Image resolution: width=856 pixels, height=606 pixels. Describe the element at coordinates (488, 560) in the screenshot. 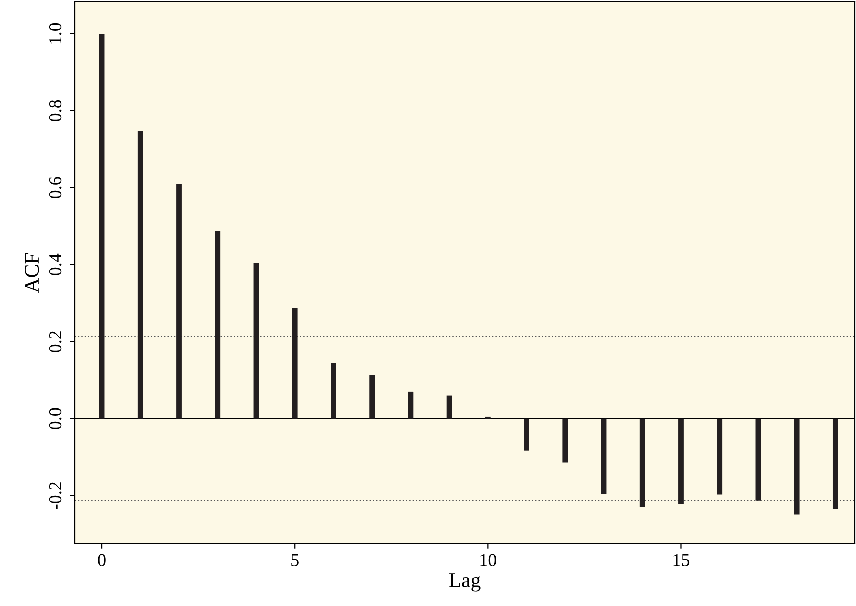

I see `x-tick-label: 10` at that location.